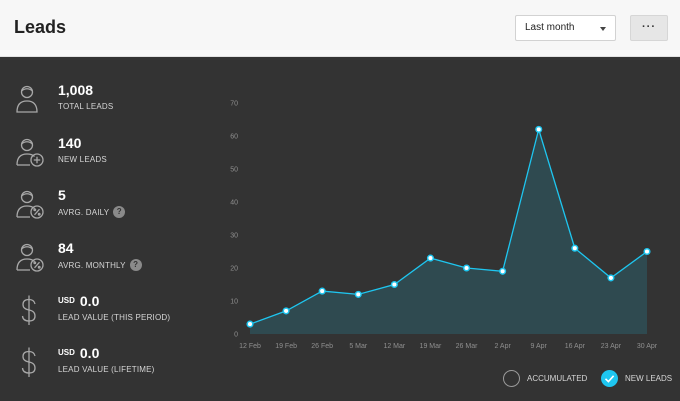 The width and height of the screenshot is (680, 401). What do you see at coordinates (84, 213) in the screenshot?
I see `stat-label-text: AVRG. DAILY` at bounding box center [84, 213].